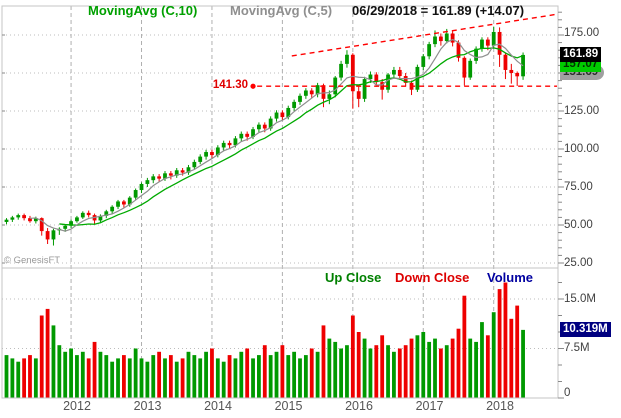 This screenshot has height=418, width=621. What do you see at coordinates (281, 10) in the screenshot?
I see `ma5-title-label: MovingAvg (C,5)` at bounding box center [281, 10].